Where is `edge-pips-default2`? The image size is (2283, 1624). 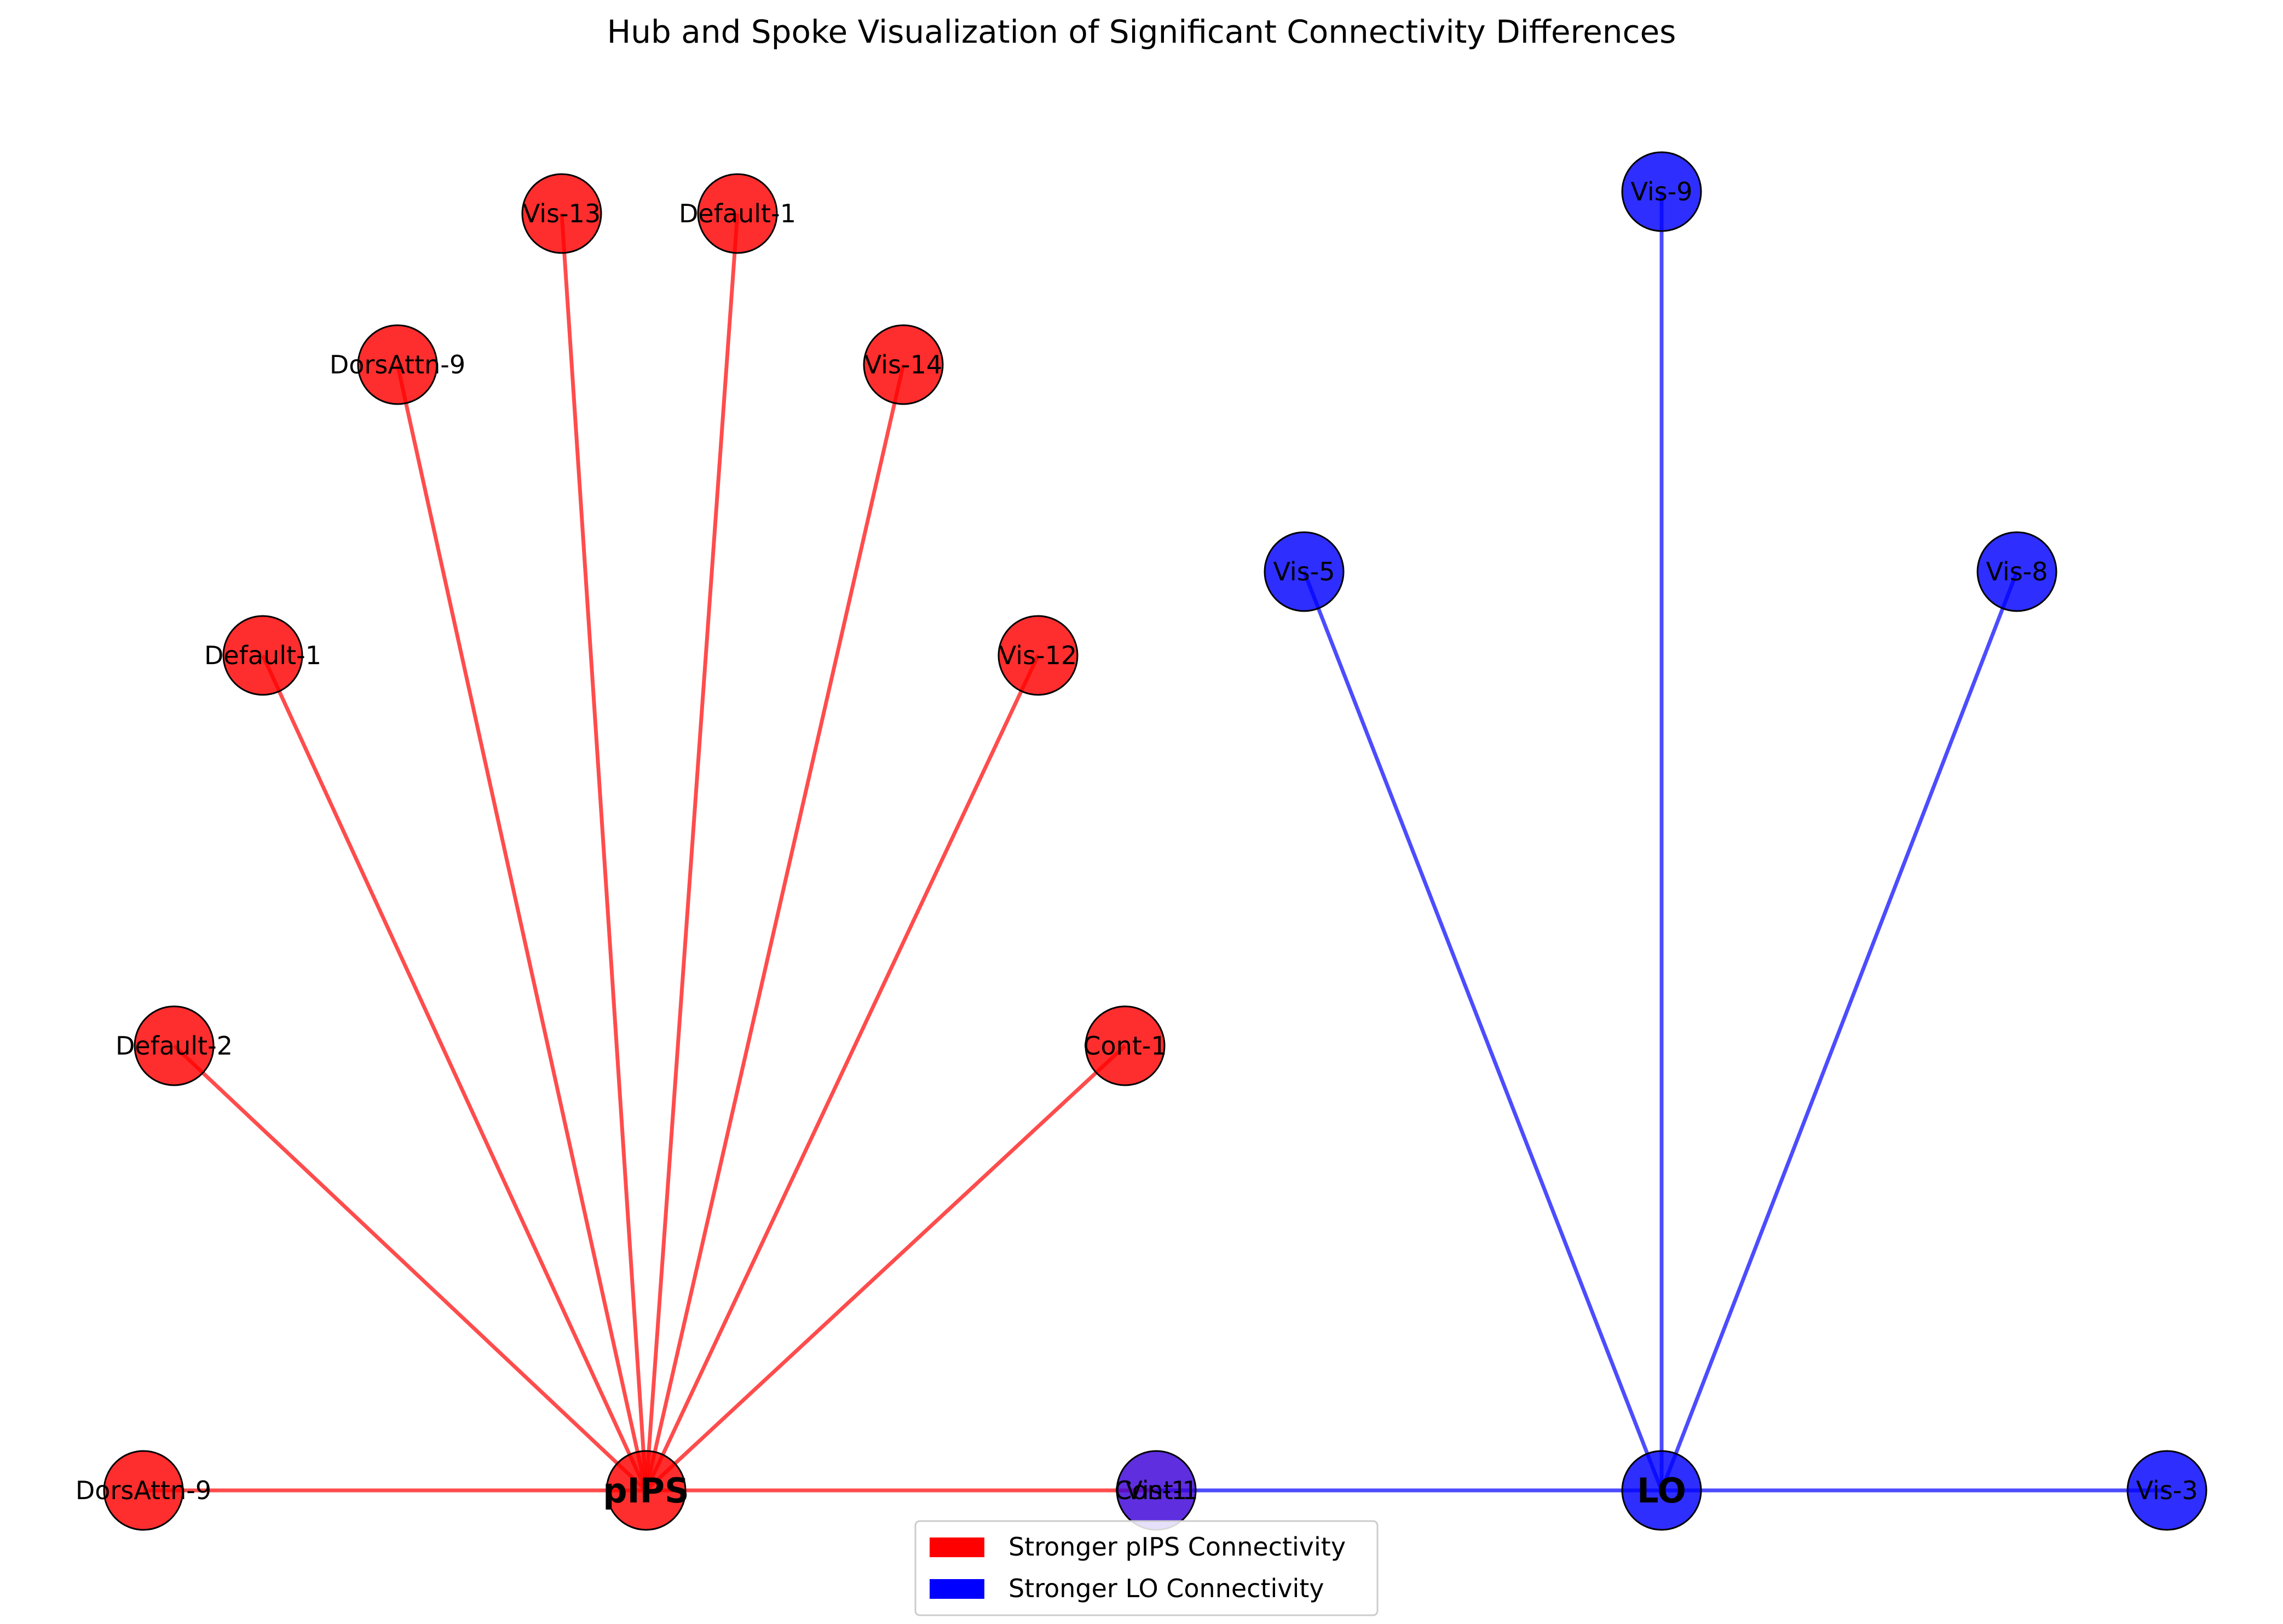 edge-pips-default2 is located at coordinates (410, 1268).